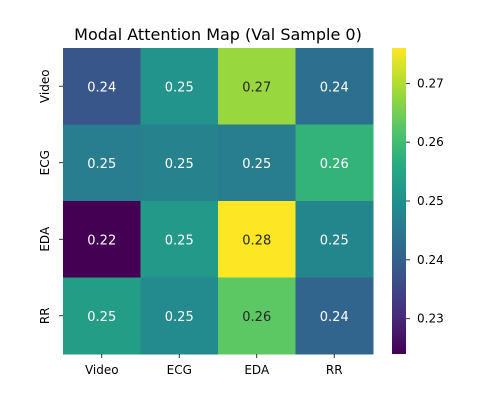  What do you see at coordinates (50, 196) in the screenshot?
I see `y-axis-ticks: Video ECG EDA RR` at bounding box center [50, 196].